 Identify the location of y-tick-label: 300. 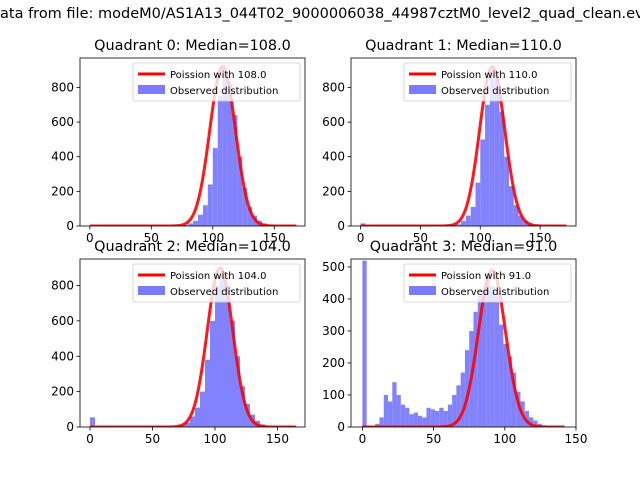
(333, 331).